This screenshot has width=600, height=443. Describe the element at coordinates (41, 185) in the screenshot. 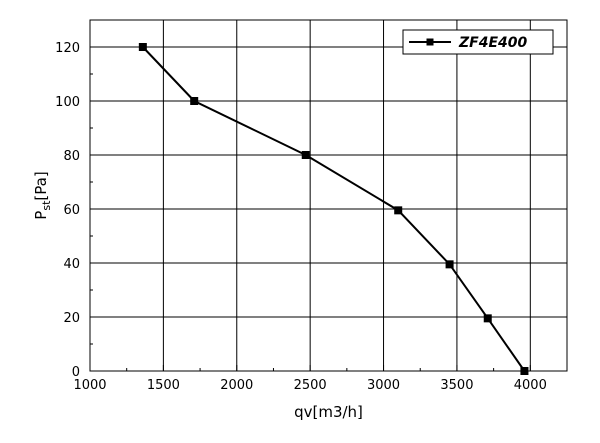

I see `y-axis-label-unit: [Pa]` at that location.